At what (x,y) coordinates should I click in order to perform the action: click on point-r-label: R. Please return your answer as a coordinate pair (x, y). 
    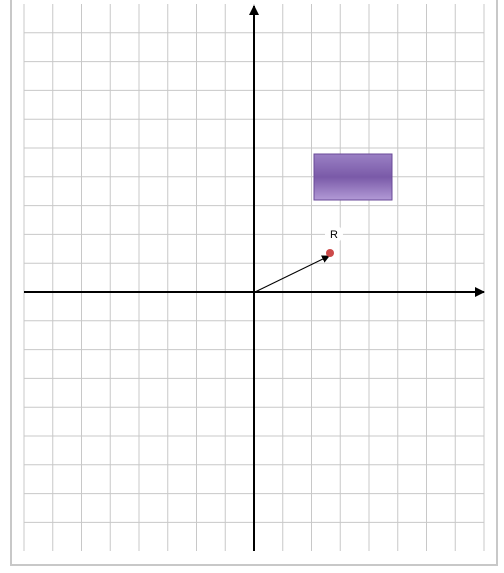
    Looking at the image, I should click on (334, 235).